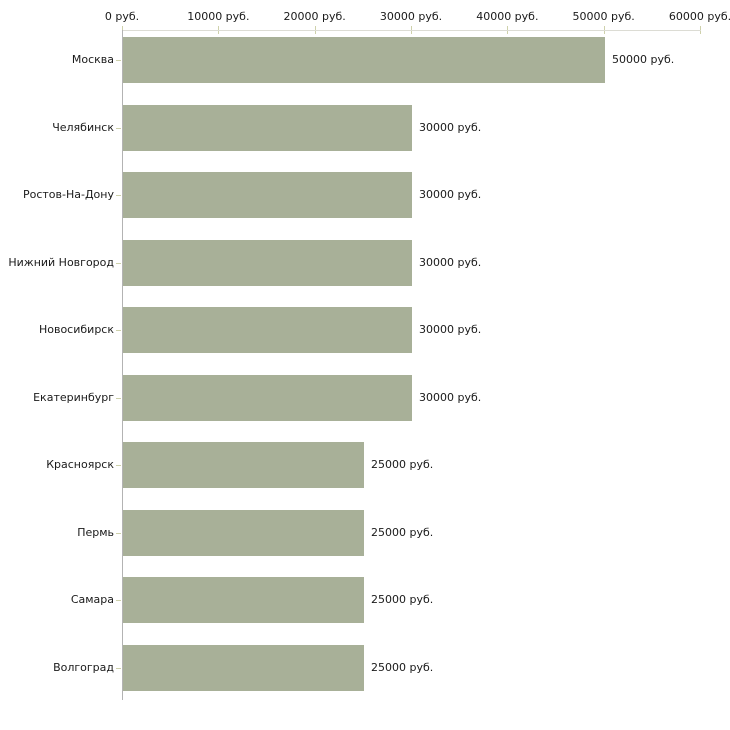  What do you see at coordinates (83, 127) in the screenshot?
I see `category-label: Челябинск` at bounding box center [83, 127].